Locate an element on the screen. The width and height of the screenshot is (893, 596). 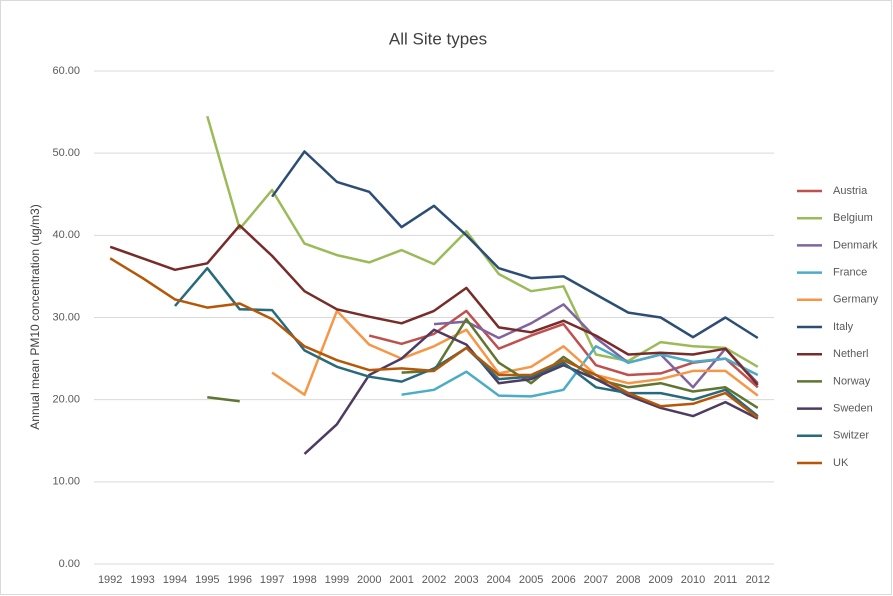
x-tick-label: 1994 is located at coordinates (175, 580).